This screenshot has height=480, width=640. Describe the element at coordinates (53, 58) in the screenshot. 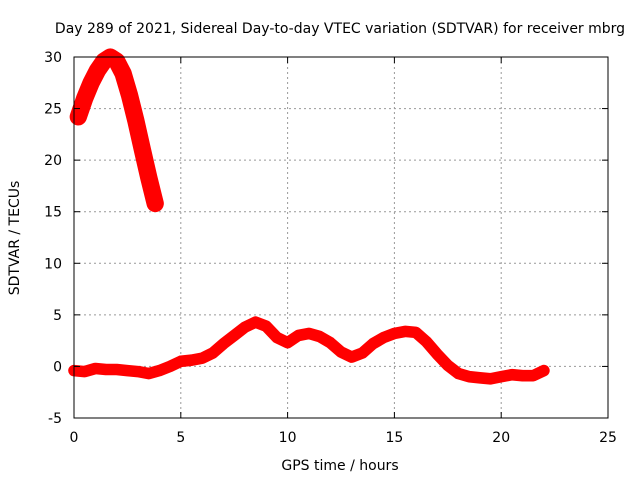

I see `y-tick-label: 30` at that location.